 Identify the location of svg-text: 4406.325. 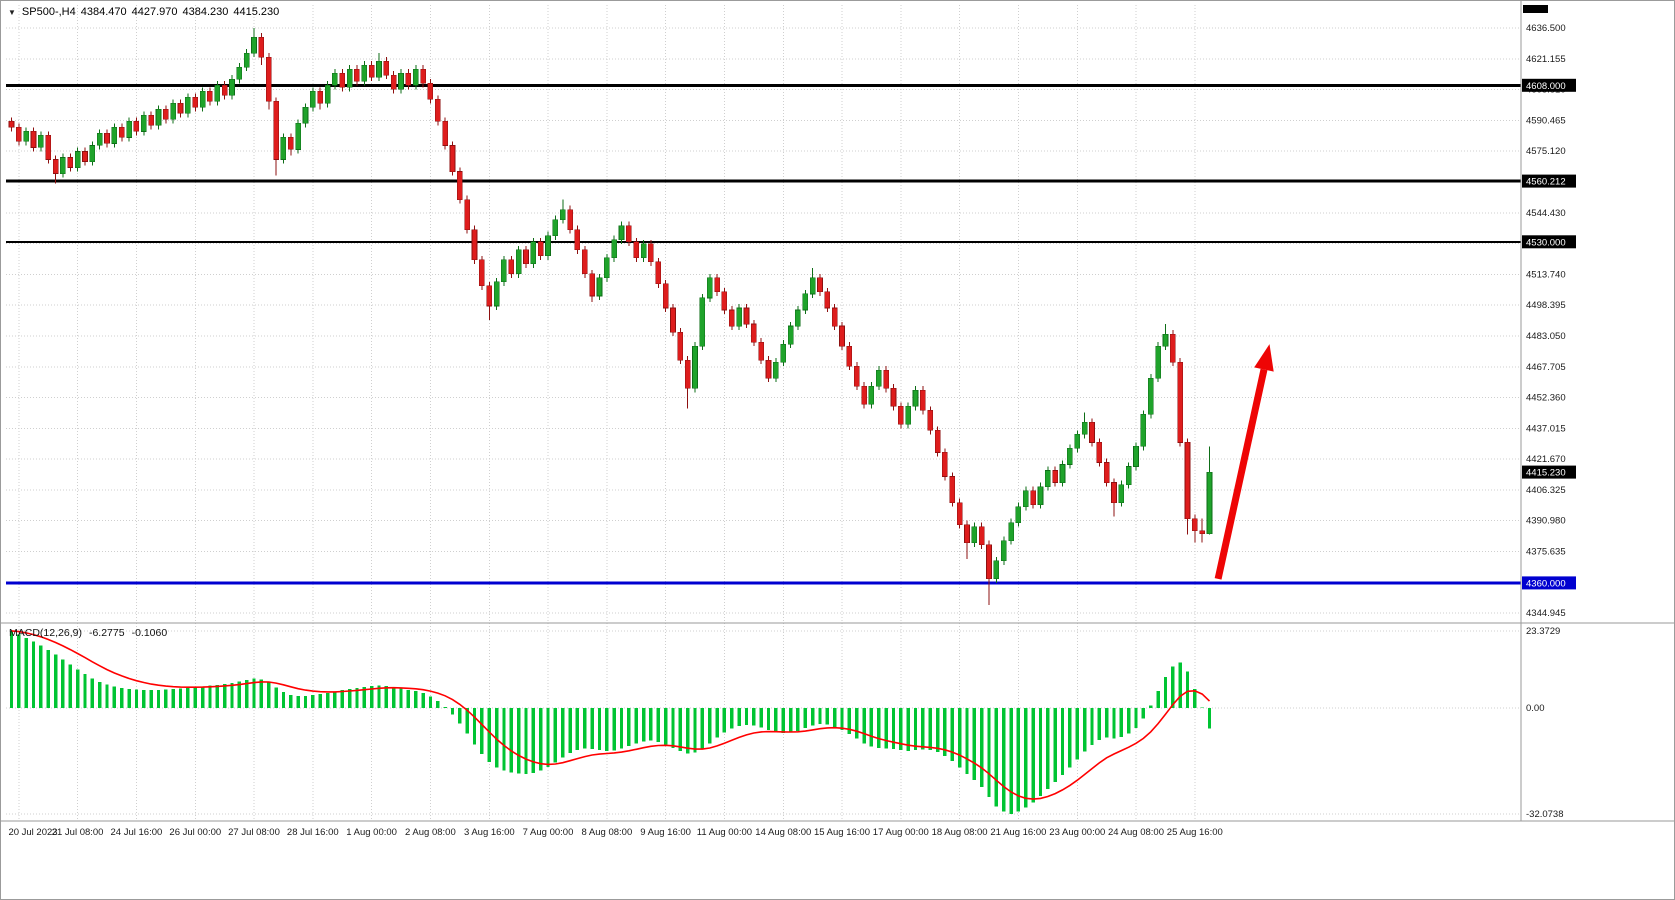
(1546, 490).